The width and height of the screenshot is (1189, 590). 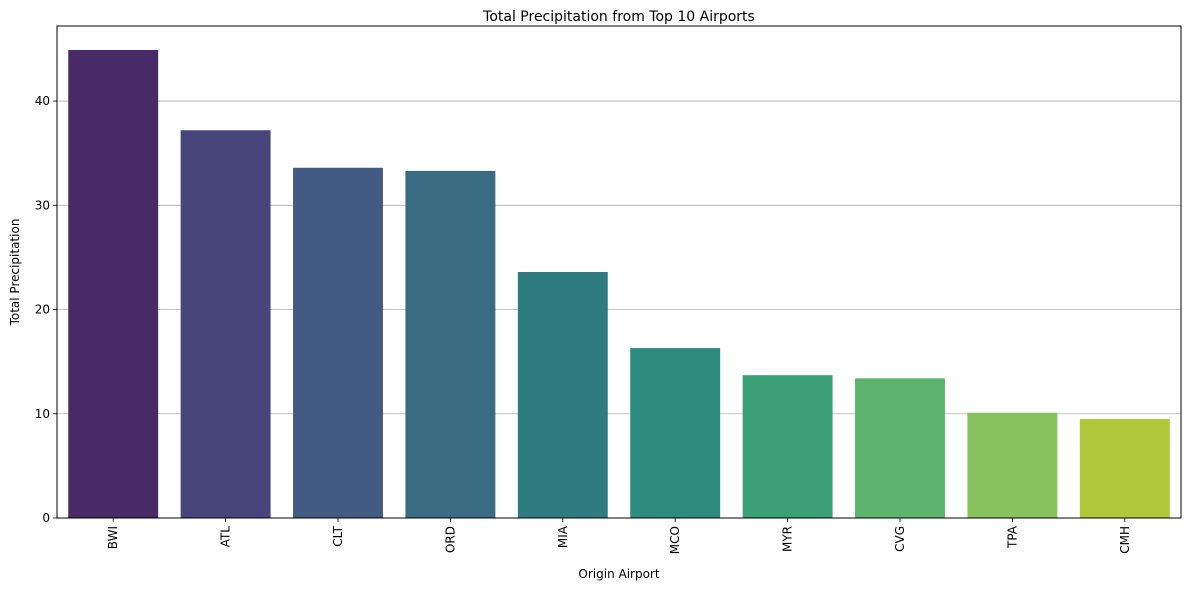 What do you see at coordinates (113, 283) in the screenshot?
I see `bar-bwi` at bounding box center [113, 283].